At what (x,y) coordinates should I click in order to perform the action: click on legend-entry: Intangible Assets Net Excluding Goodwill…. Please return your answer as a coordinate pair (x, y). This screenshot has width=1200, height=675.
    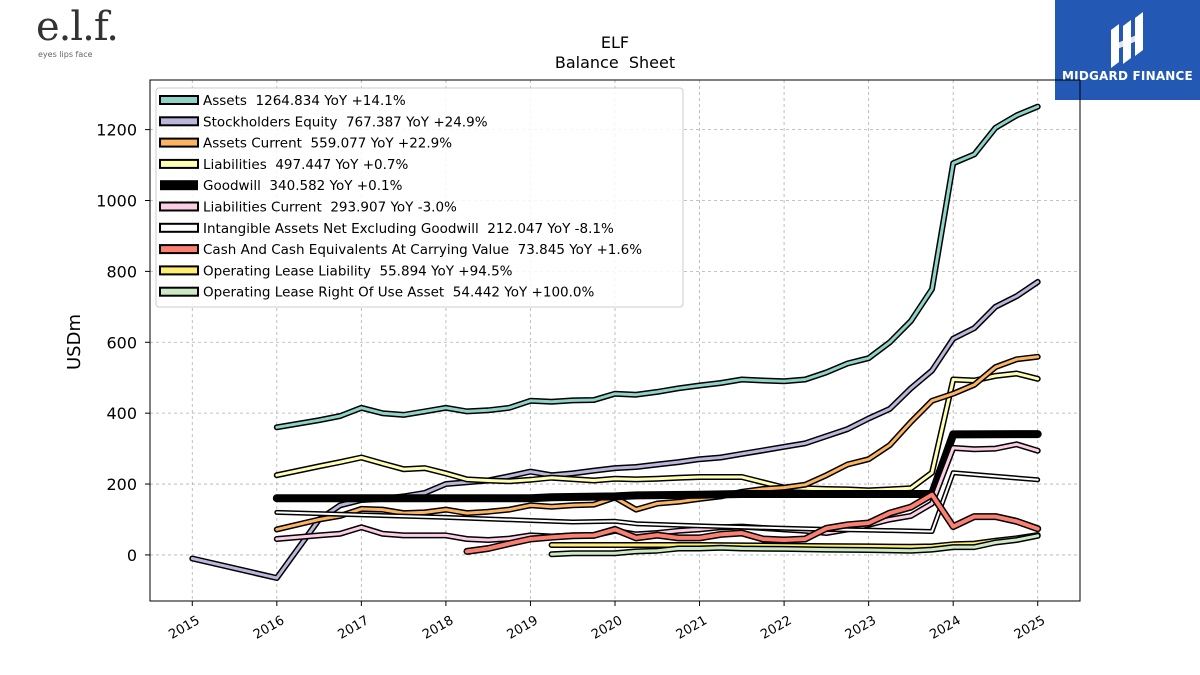
    Looking at the image, I should click on (386, 229).